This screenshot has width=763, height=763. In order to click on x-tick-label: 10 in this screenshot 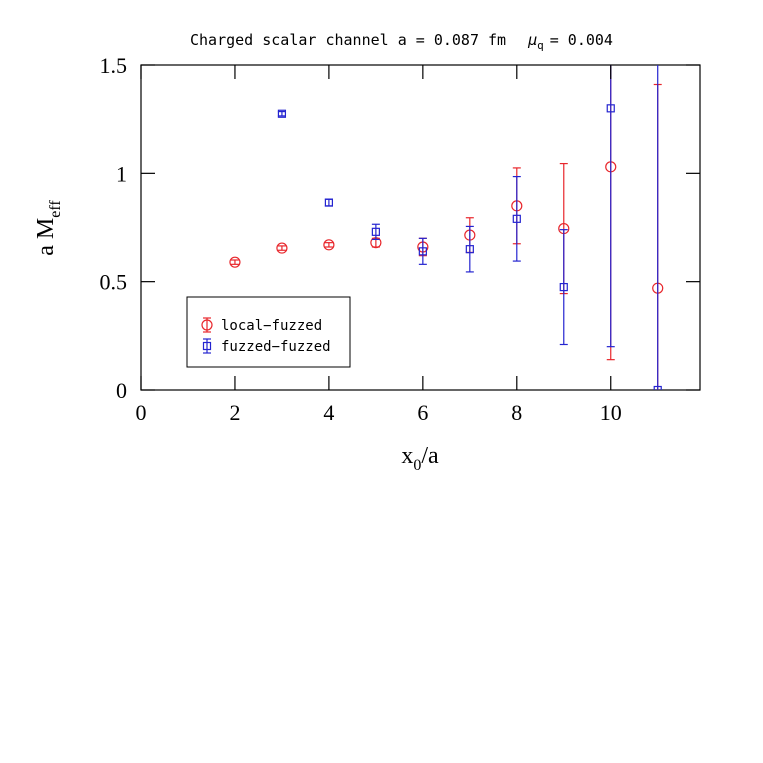, I will do `click(611, 412)`.